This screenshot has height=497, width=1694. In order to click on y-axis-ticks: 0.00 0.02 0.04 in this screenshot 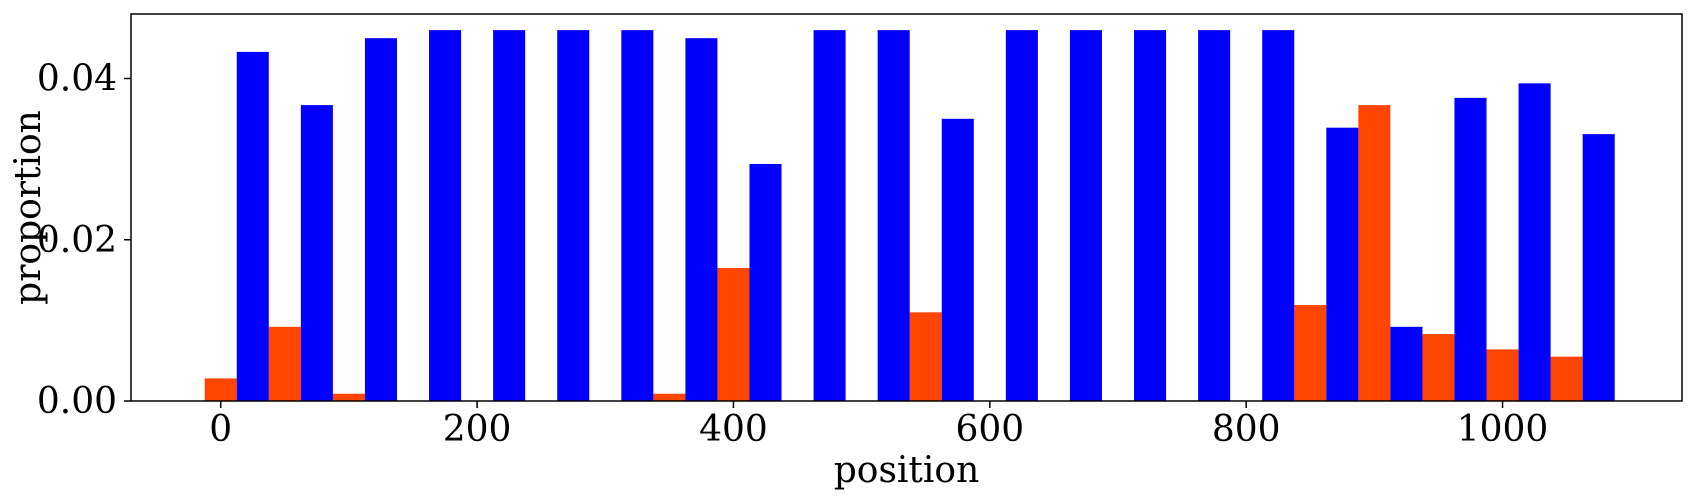, I will do `click(84, 240)`.